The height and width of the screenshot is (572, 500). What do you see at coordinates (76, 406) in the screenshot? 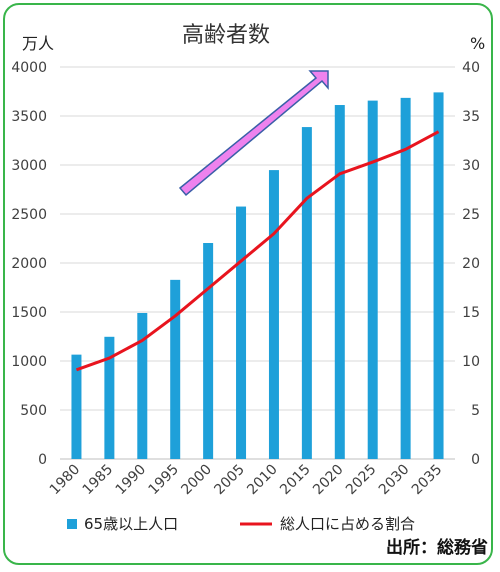
I see `bar-1980` at bounding box center [76, 406].